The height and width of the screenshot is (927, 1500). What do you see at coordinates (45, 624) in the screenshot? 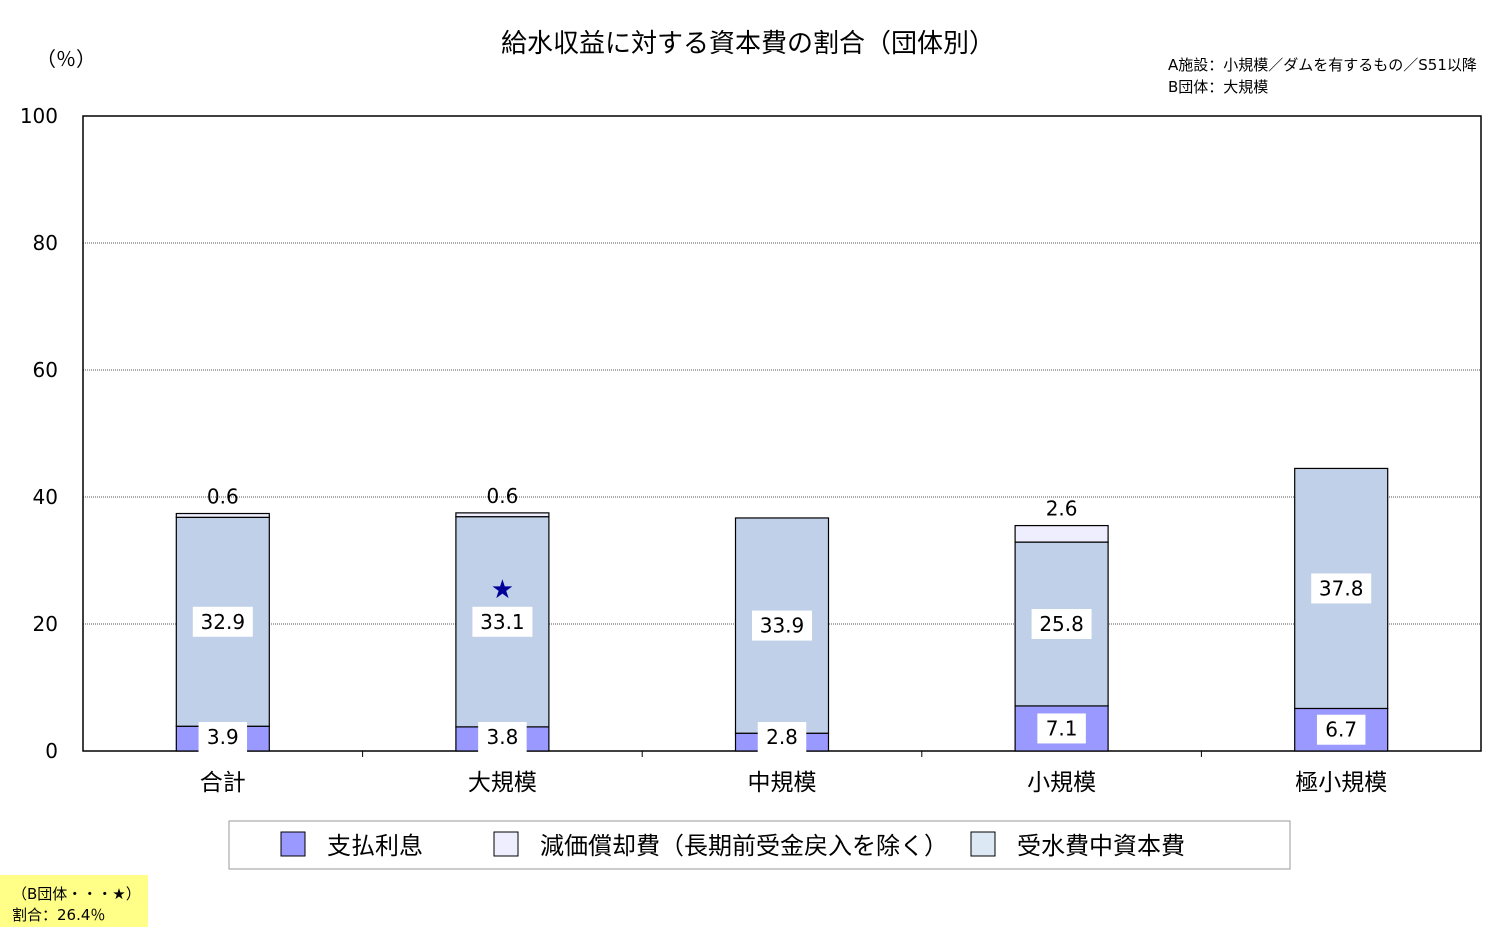
I see `y-tick-label: 20` at bounding box center [45, 624].